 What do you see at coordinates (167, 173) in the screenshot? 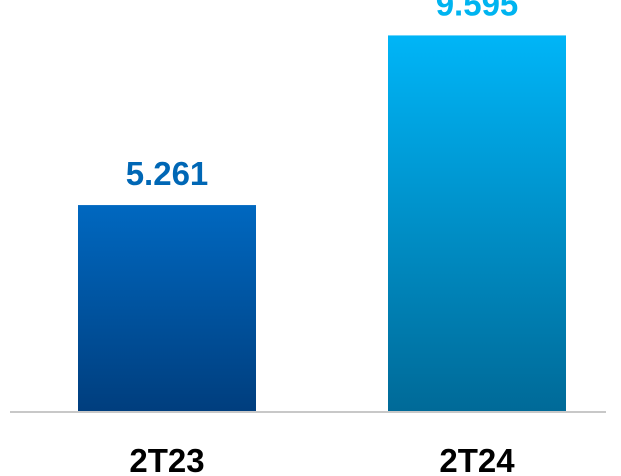
I see `value-label-2T23: 5.261` at bounding box center [167, 173].